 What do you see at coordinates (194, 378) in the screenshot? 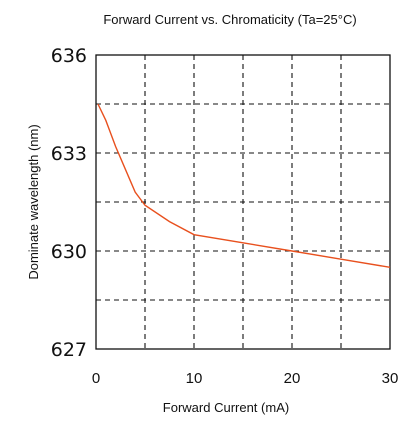
I see `x-tick-label: 10` at bounding box center [194, 378].